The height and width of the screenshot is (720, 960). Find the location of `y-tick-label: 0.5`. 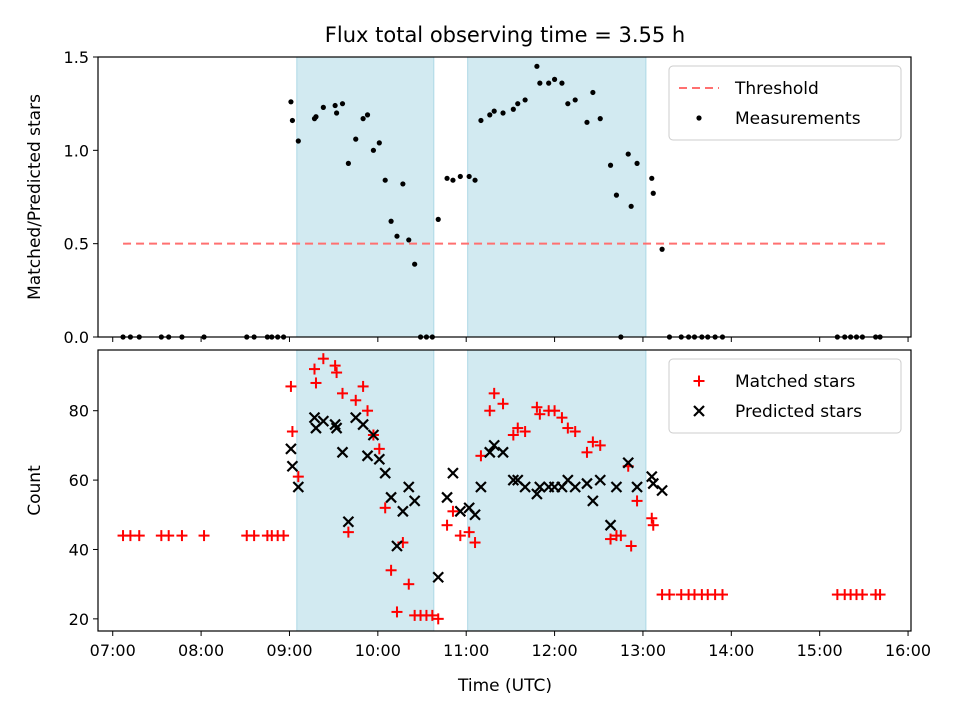

y-tick-label: 0.5 is located at coordinates (76, 244).